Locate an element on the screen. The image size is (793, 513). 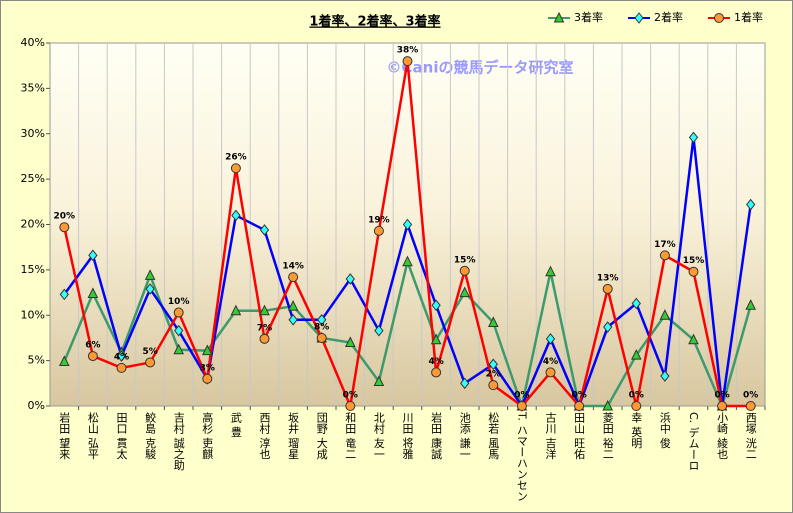
y-tick-label: 0% is located at coordinates (36, 405).